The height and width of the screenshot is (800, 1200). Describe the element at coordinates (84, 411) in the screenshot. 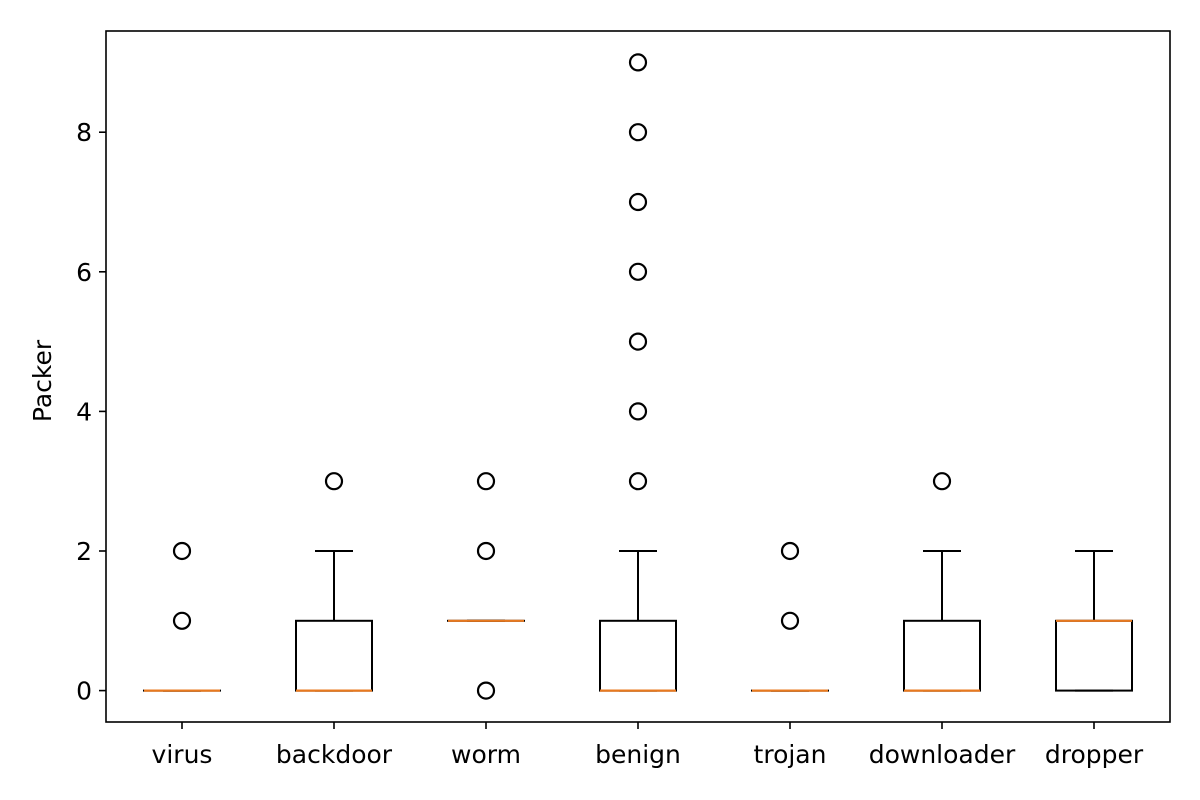

I see `y-tick-label: 4` at that location.